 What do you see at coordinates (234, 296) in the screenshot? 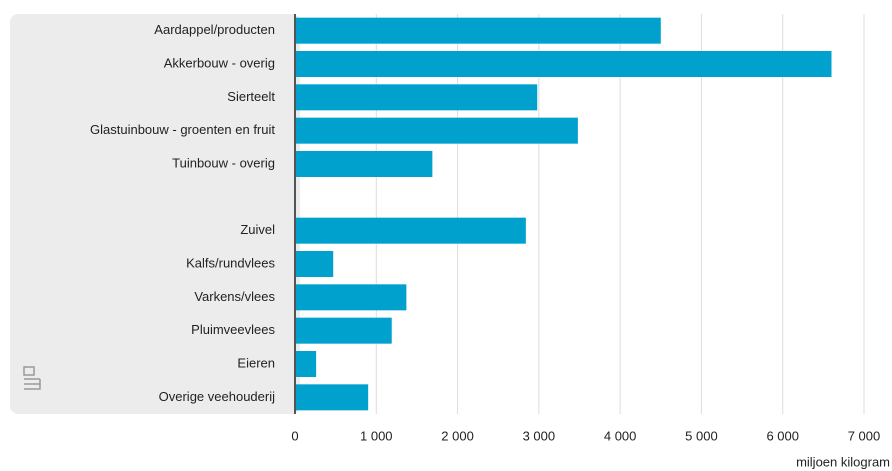
I see `y-tick-label: Varkens/vlees` at bounding box center [234, 296].